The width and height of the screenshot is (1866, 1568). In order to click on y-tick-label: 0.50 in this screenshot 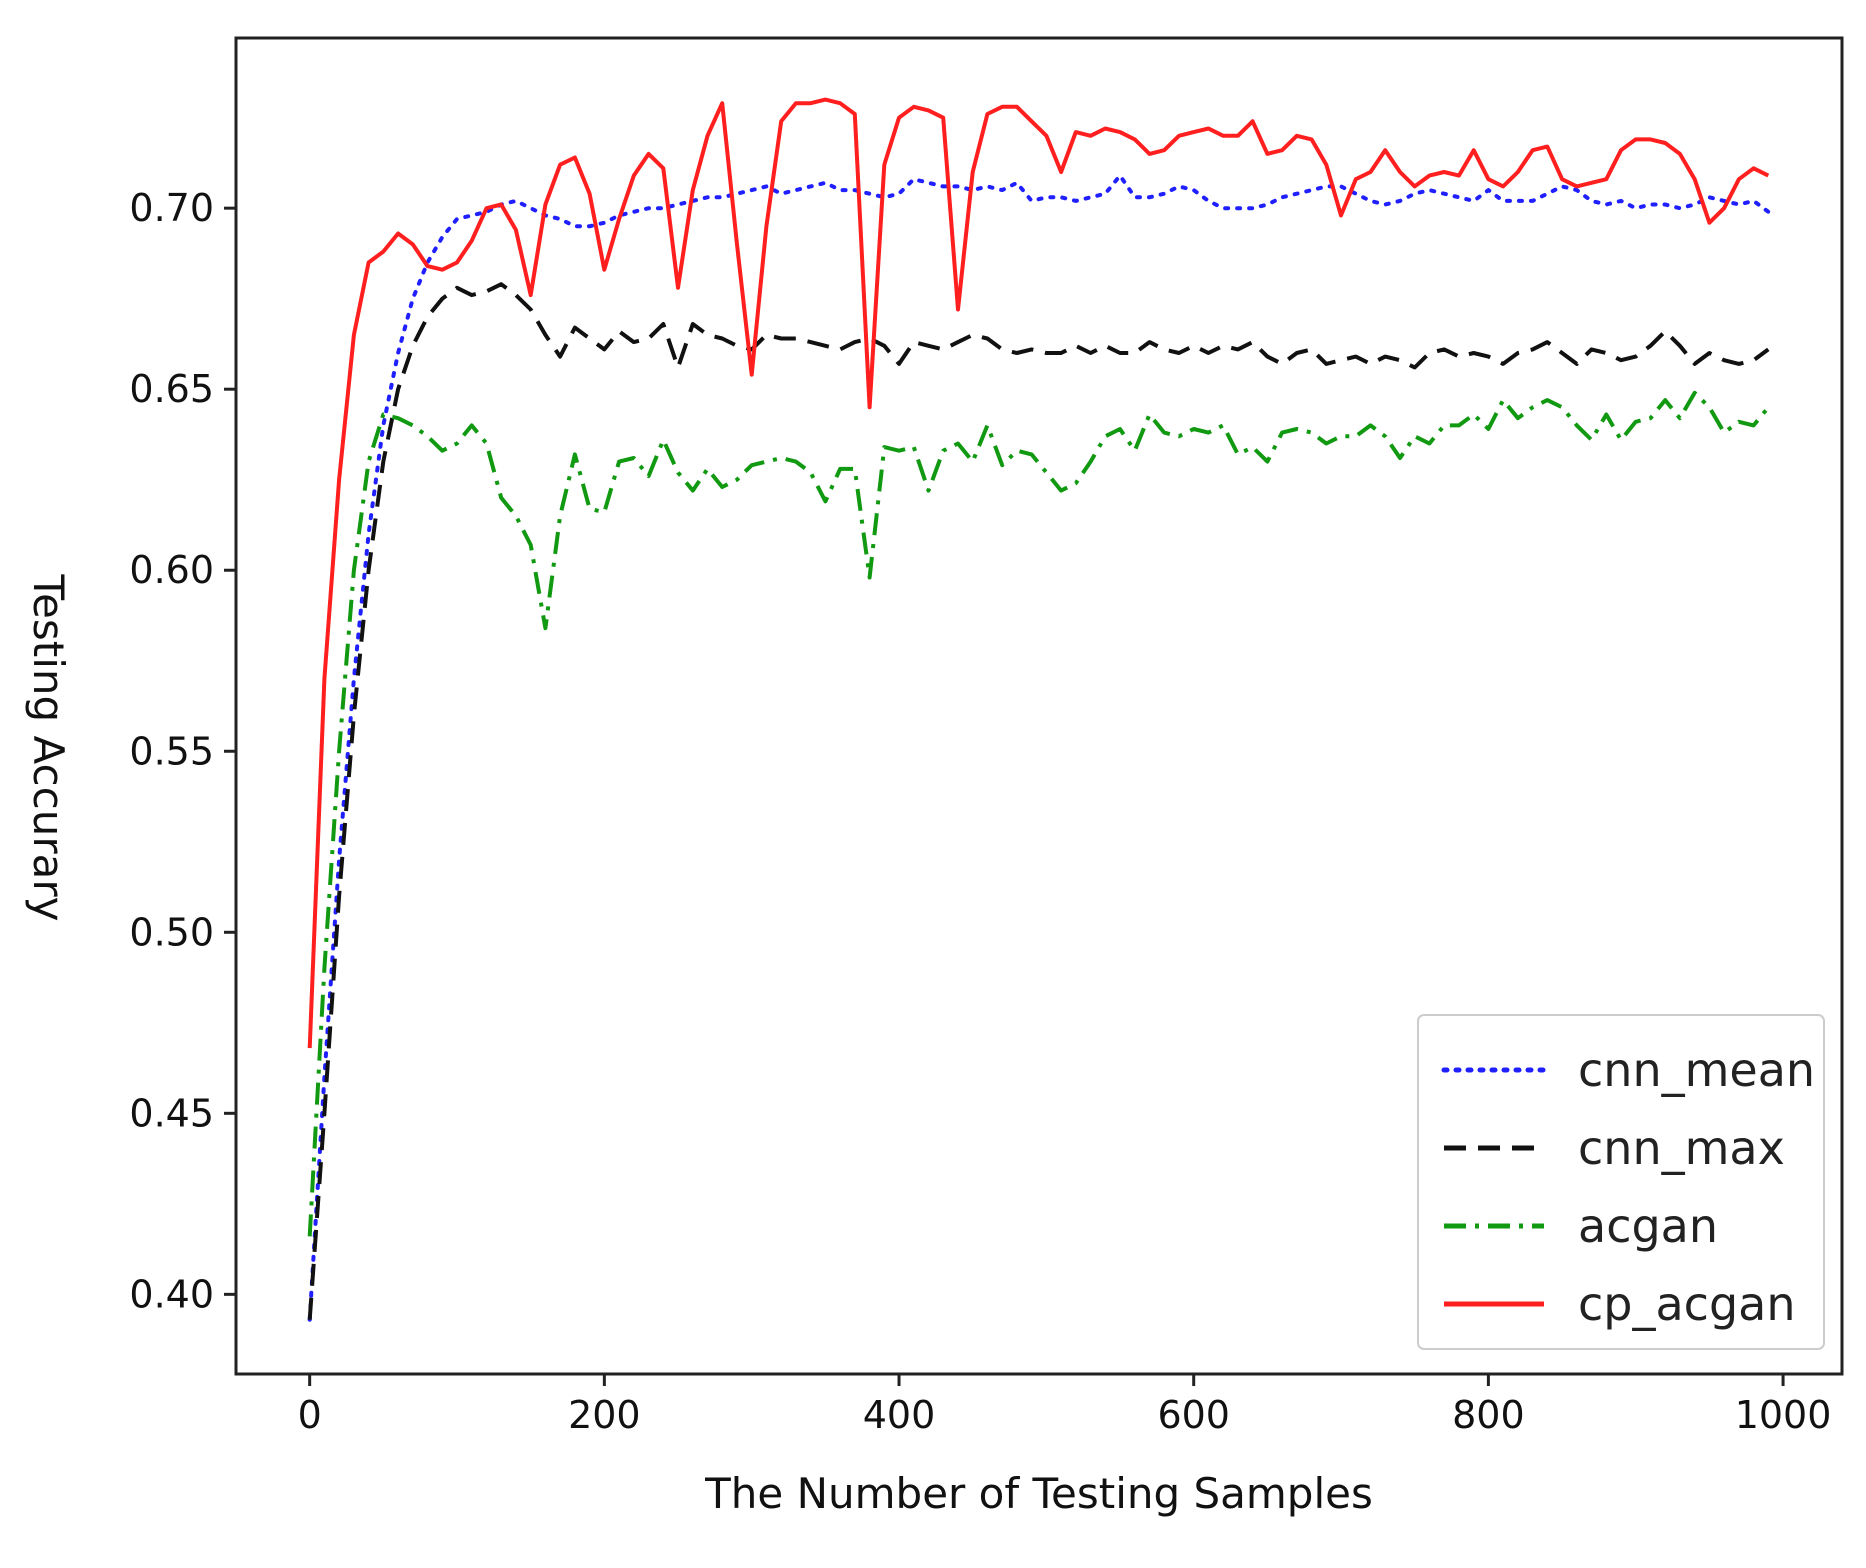, I will do `click(171, 932)`.